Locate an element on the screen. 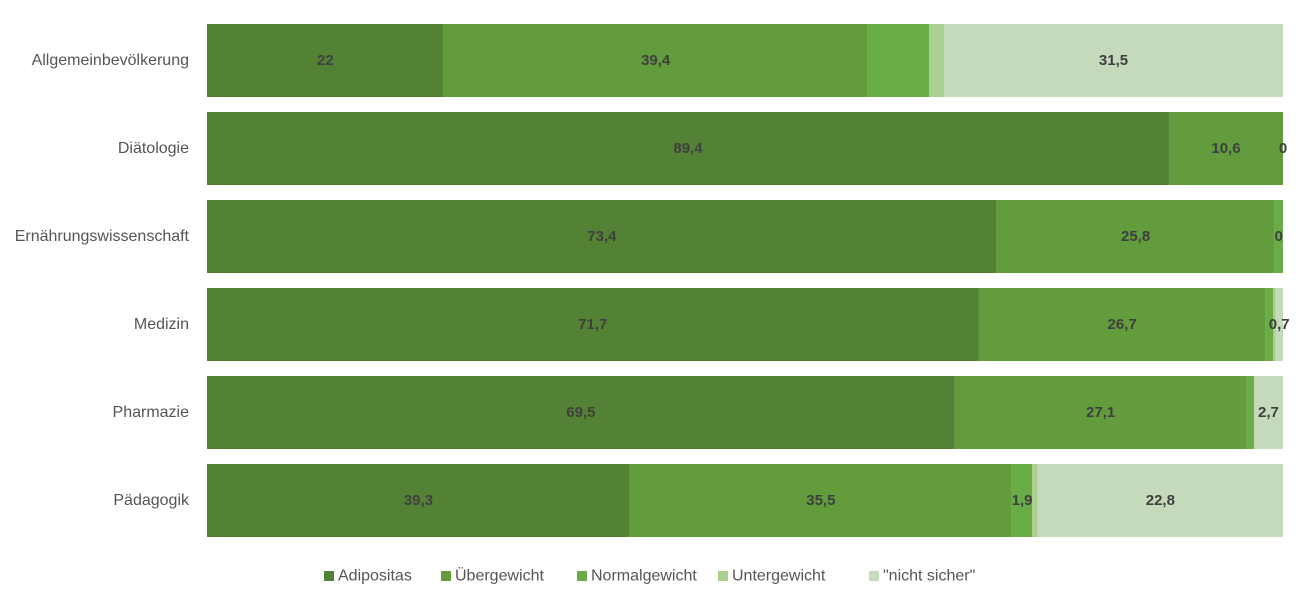  data-label-ernährungswissenschaft-adipositas: 73,4 is located at coordinates (602, 236).